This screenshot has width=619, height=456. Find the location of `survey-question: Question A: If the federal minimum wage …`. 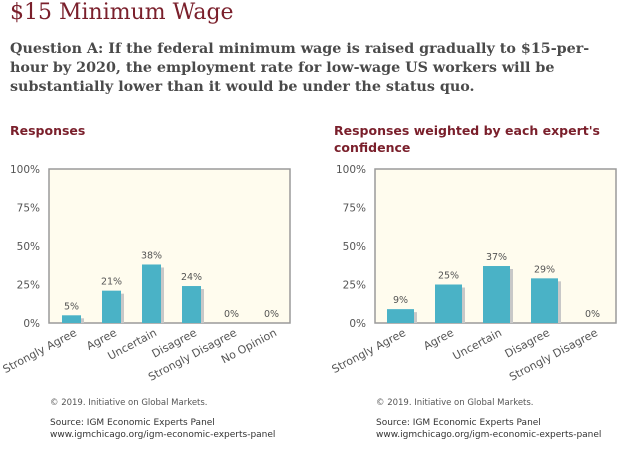

survey-question: Question A: If the federal minimum wage … is located at coordinates (300, 68).